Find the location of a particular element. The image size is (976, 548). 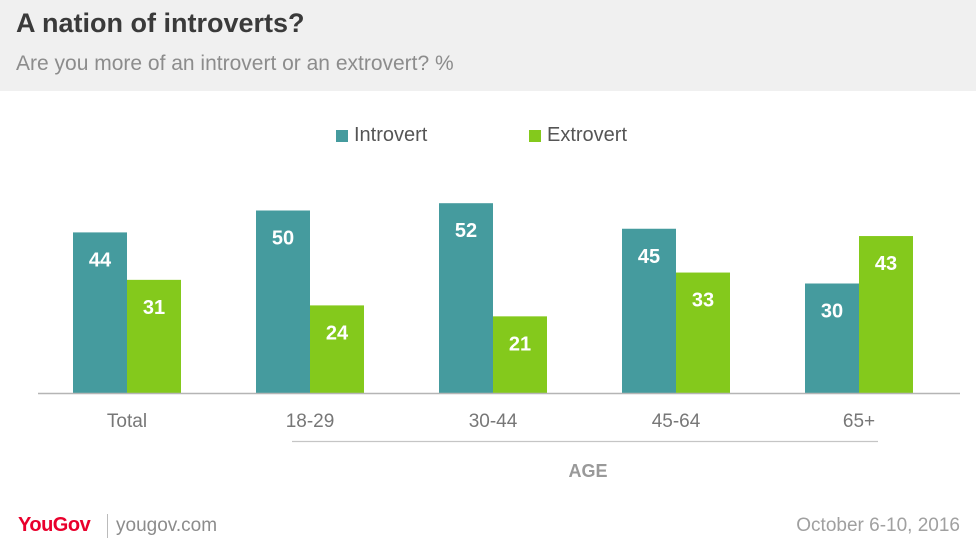

data-label-introvert-1: 50 is located at coordinates (283, 239).